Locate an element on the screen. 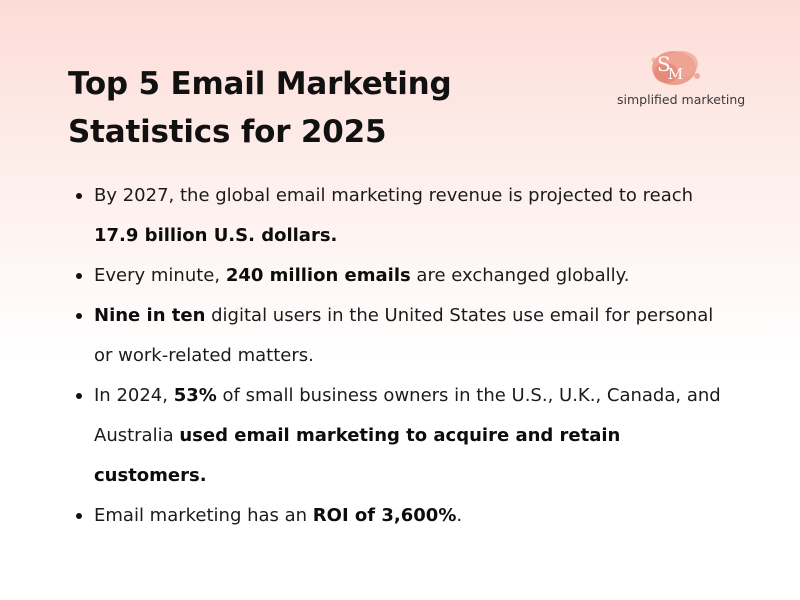 The width and height of the screenshot is (800, 600). fact-text: . is located at coordinates (459, 515).